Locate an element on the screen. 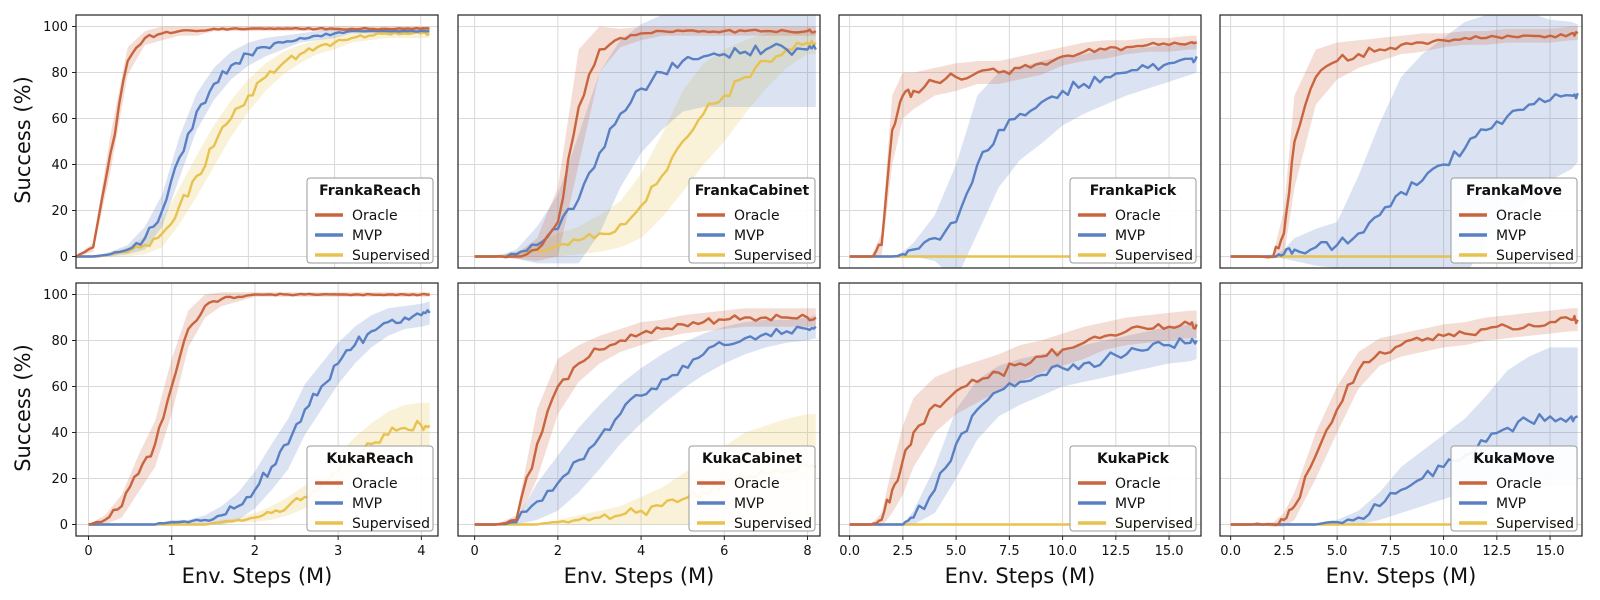 The height and width of the screenshot is (600, 1600). legend: FrankaMove Oracle MVP Supervised is located at coordinates (1514, 220).